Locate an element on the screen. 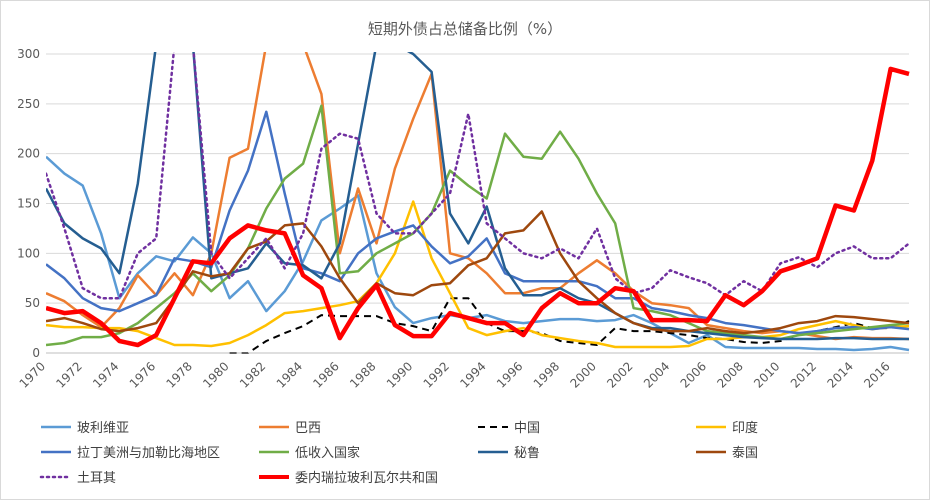 Image resolution: width=930 pixels, height=500 pixels. legend-item: 印度 is located at coordinates (727, 428).